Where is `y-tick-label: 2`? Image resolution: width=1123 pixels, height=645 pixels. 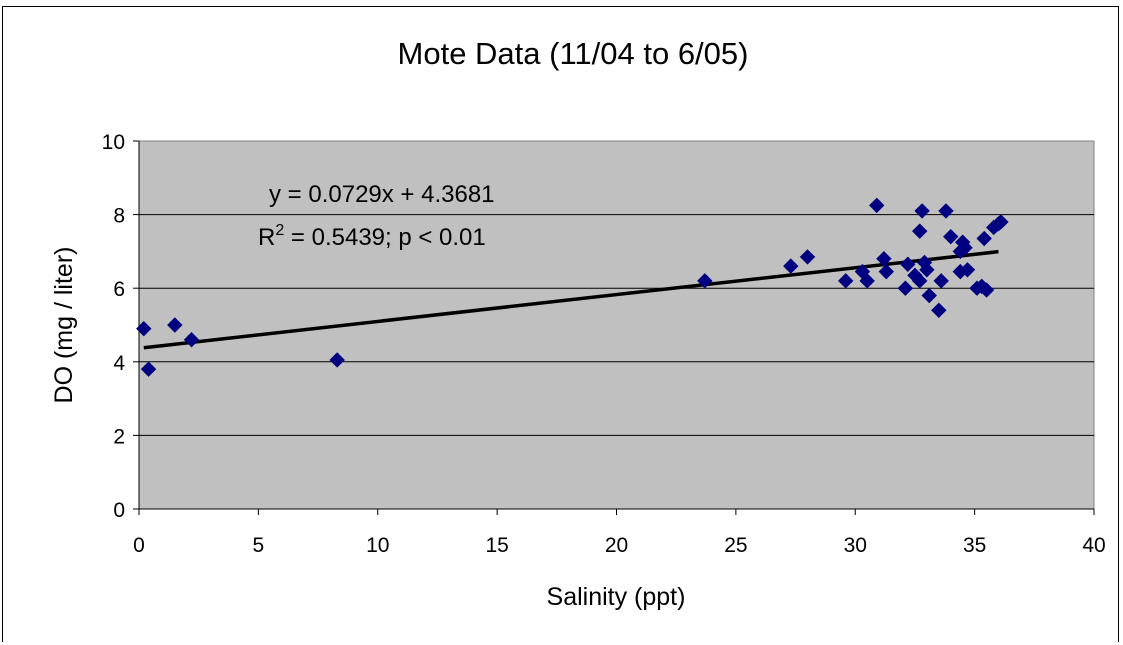
y-tick-label: 2 is located at coordinates (119, 436).